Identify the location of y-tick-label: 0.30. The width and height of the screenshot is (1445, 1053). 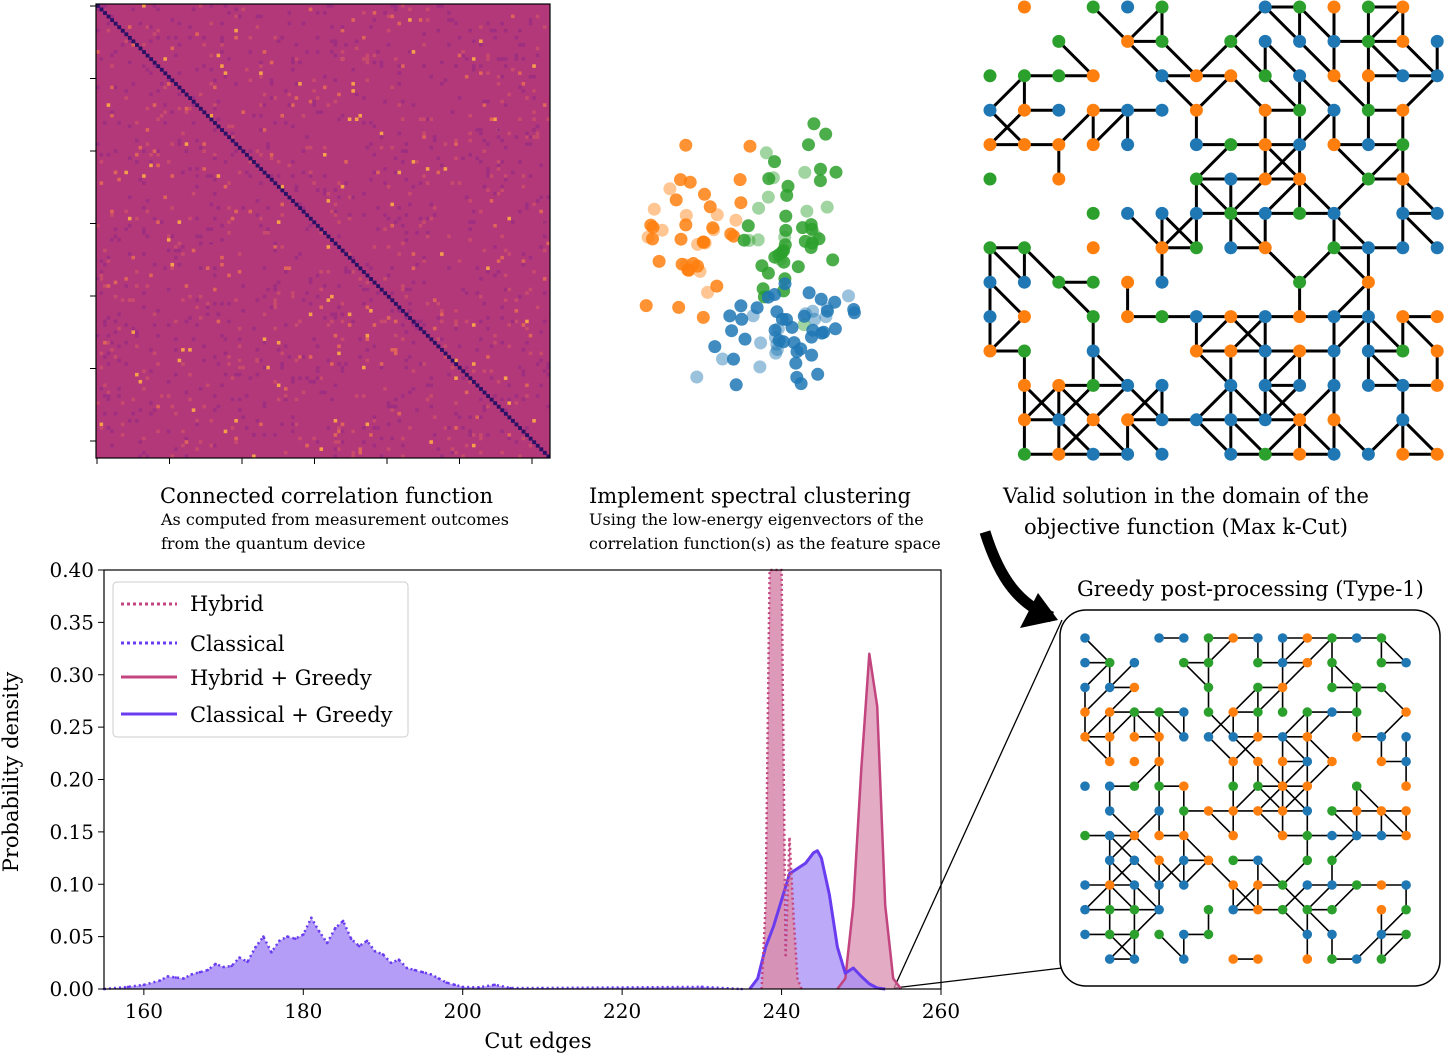
(71, 675).